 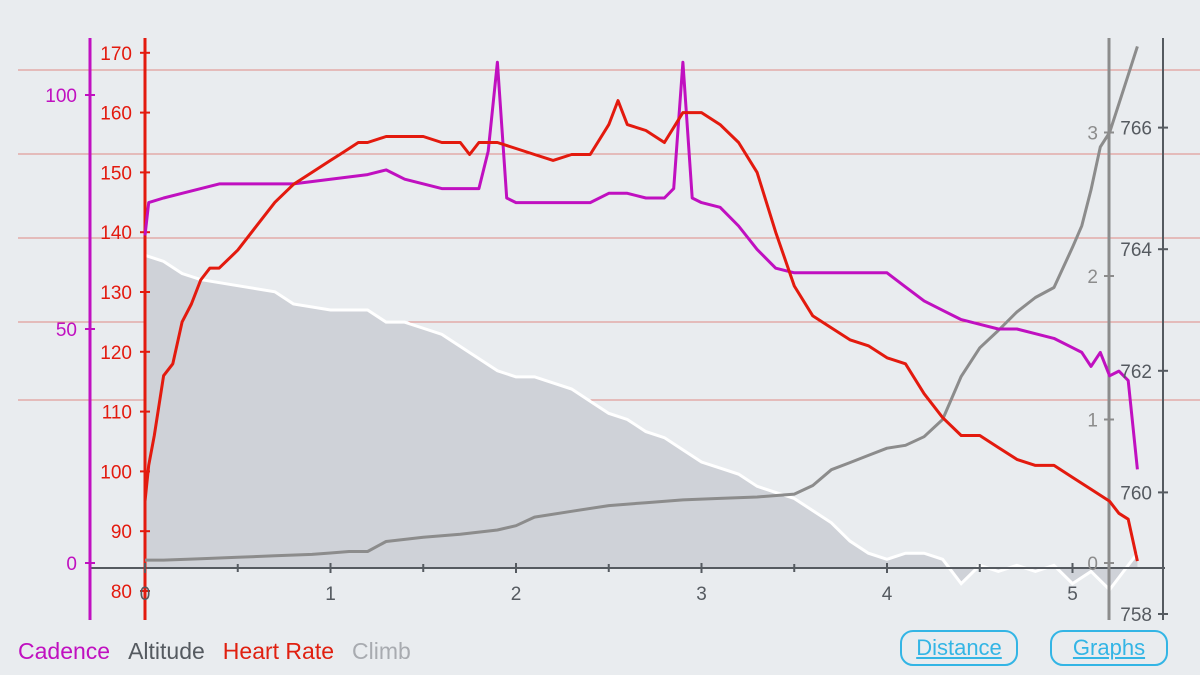 What do you see at coordinates (116, 472) in the screenshot?
I see `hr-tick-label: 100` at bounding box center [116, 472].